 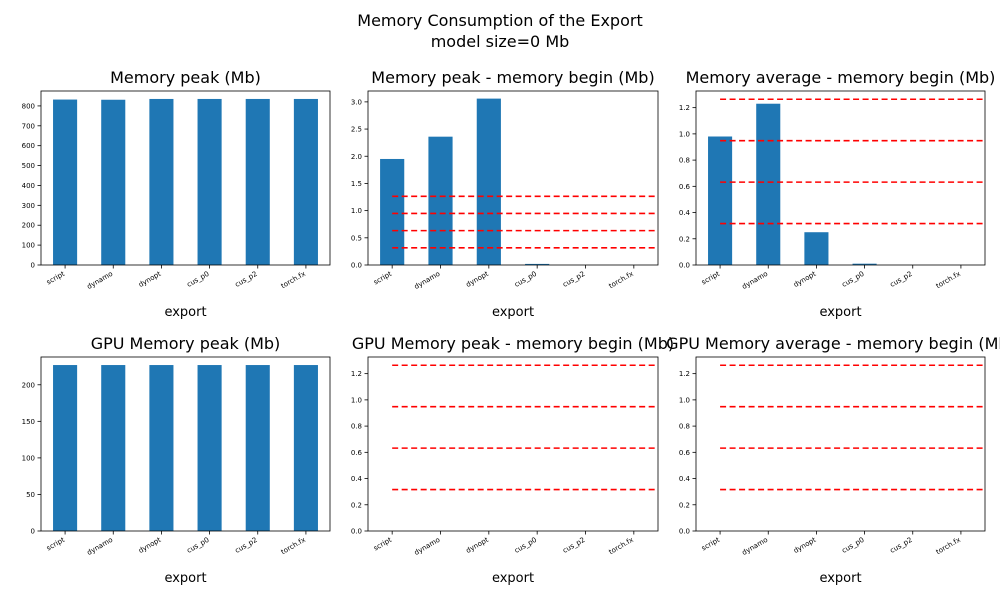 What do you see at coordinates (28, 226) in the screenshot?
I see `y-tick-label: 200` at bounding box center [28, 226].